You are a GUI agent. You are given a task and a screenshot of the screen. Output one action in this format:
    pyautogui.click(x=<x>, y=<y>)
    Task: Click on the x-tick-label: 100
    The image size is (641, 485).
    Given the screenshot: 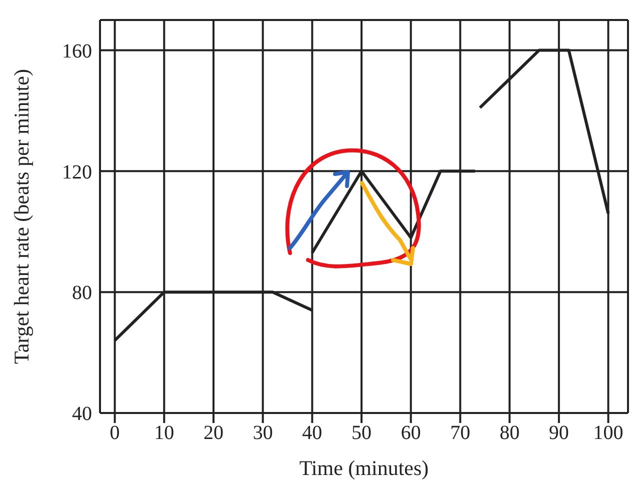 What is the action you would take?
    pyautogui.click(x=608, y=433)
    